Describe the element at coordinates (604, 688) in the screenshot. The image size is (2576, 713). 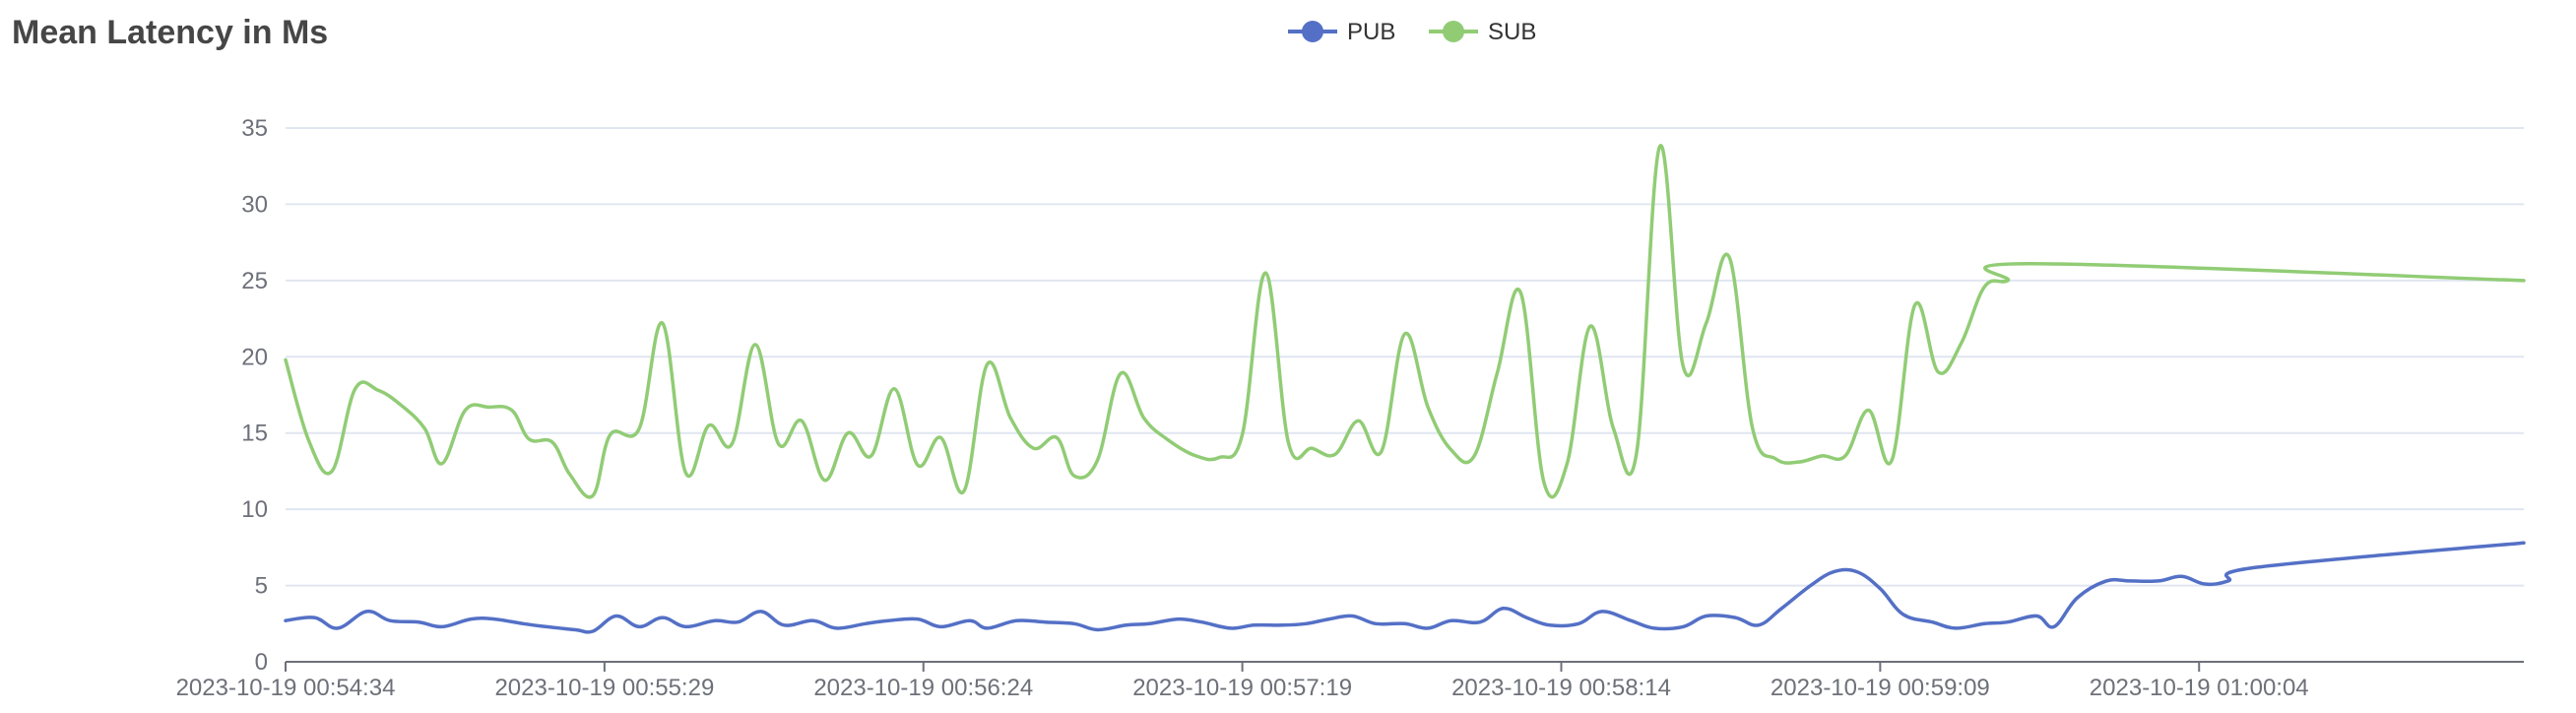
I see `x-tick-label: 2023-10-19 00:55:29` at that location.